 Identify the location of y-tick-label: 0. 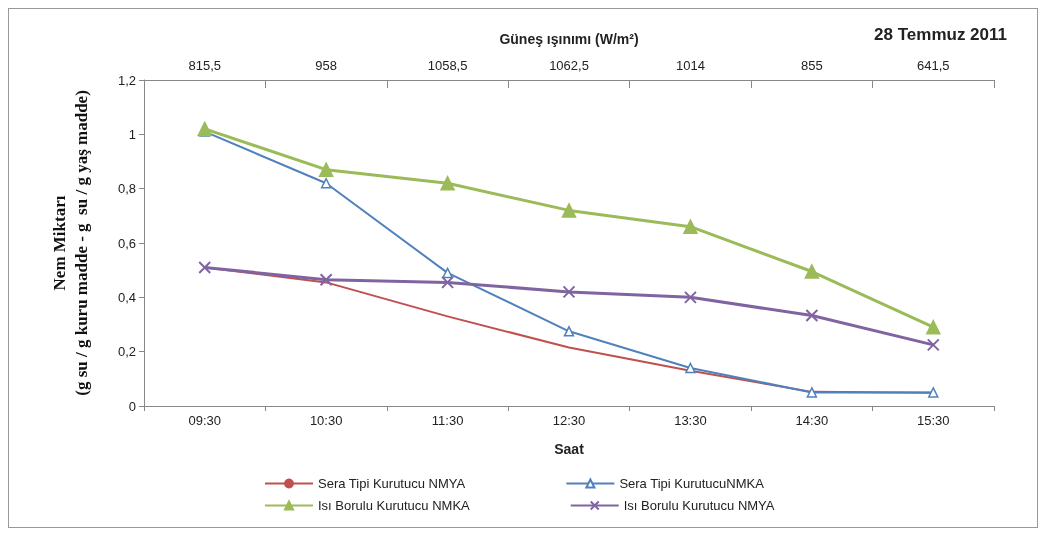
(132, 406).